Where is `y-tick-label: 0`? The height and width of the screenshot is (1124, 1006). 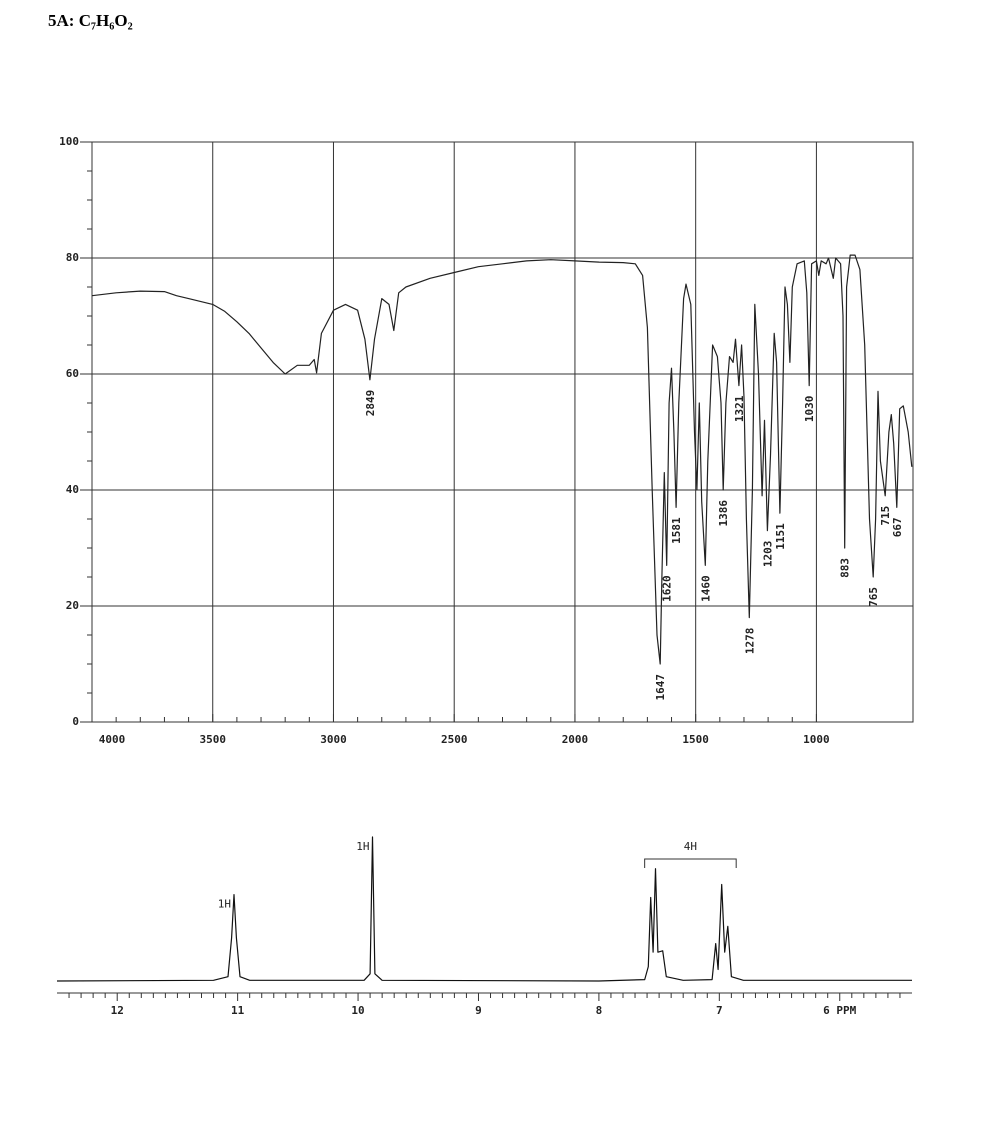
y-tick-label: 0 is located at coordinates (75, 721).